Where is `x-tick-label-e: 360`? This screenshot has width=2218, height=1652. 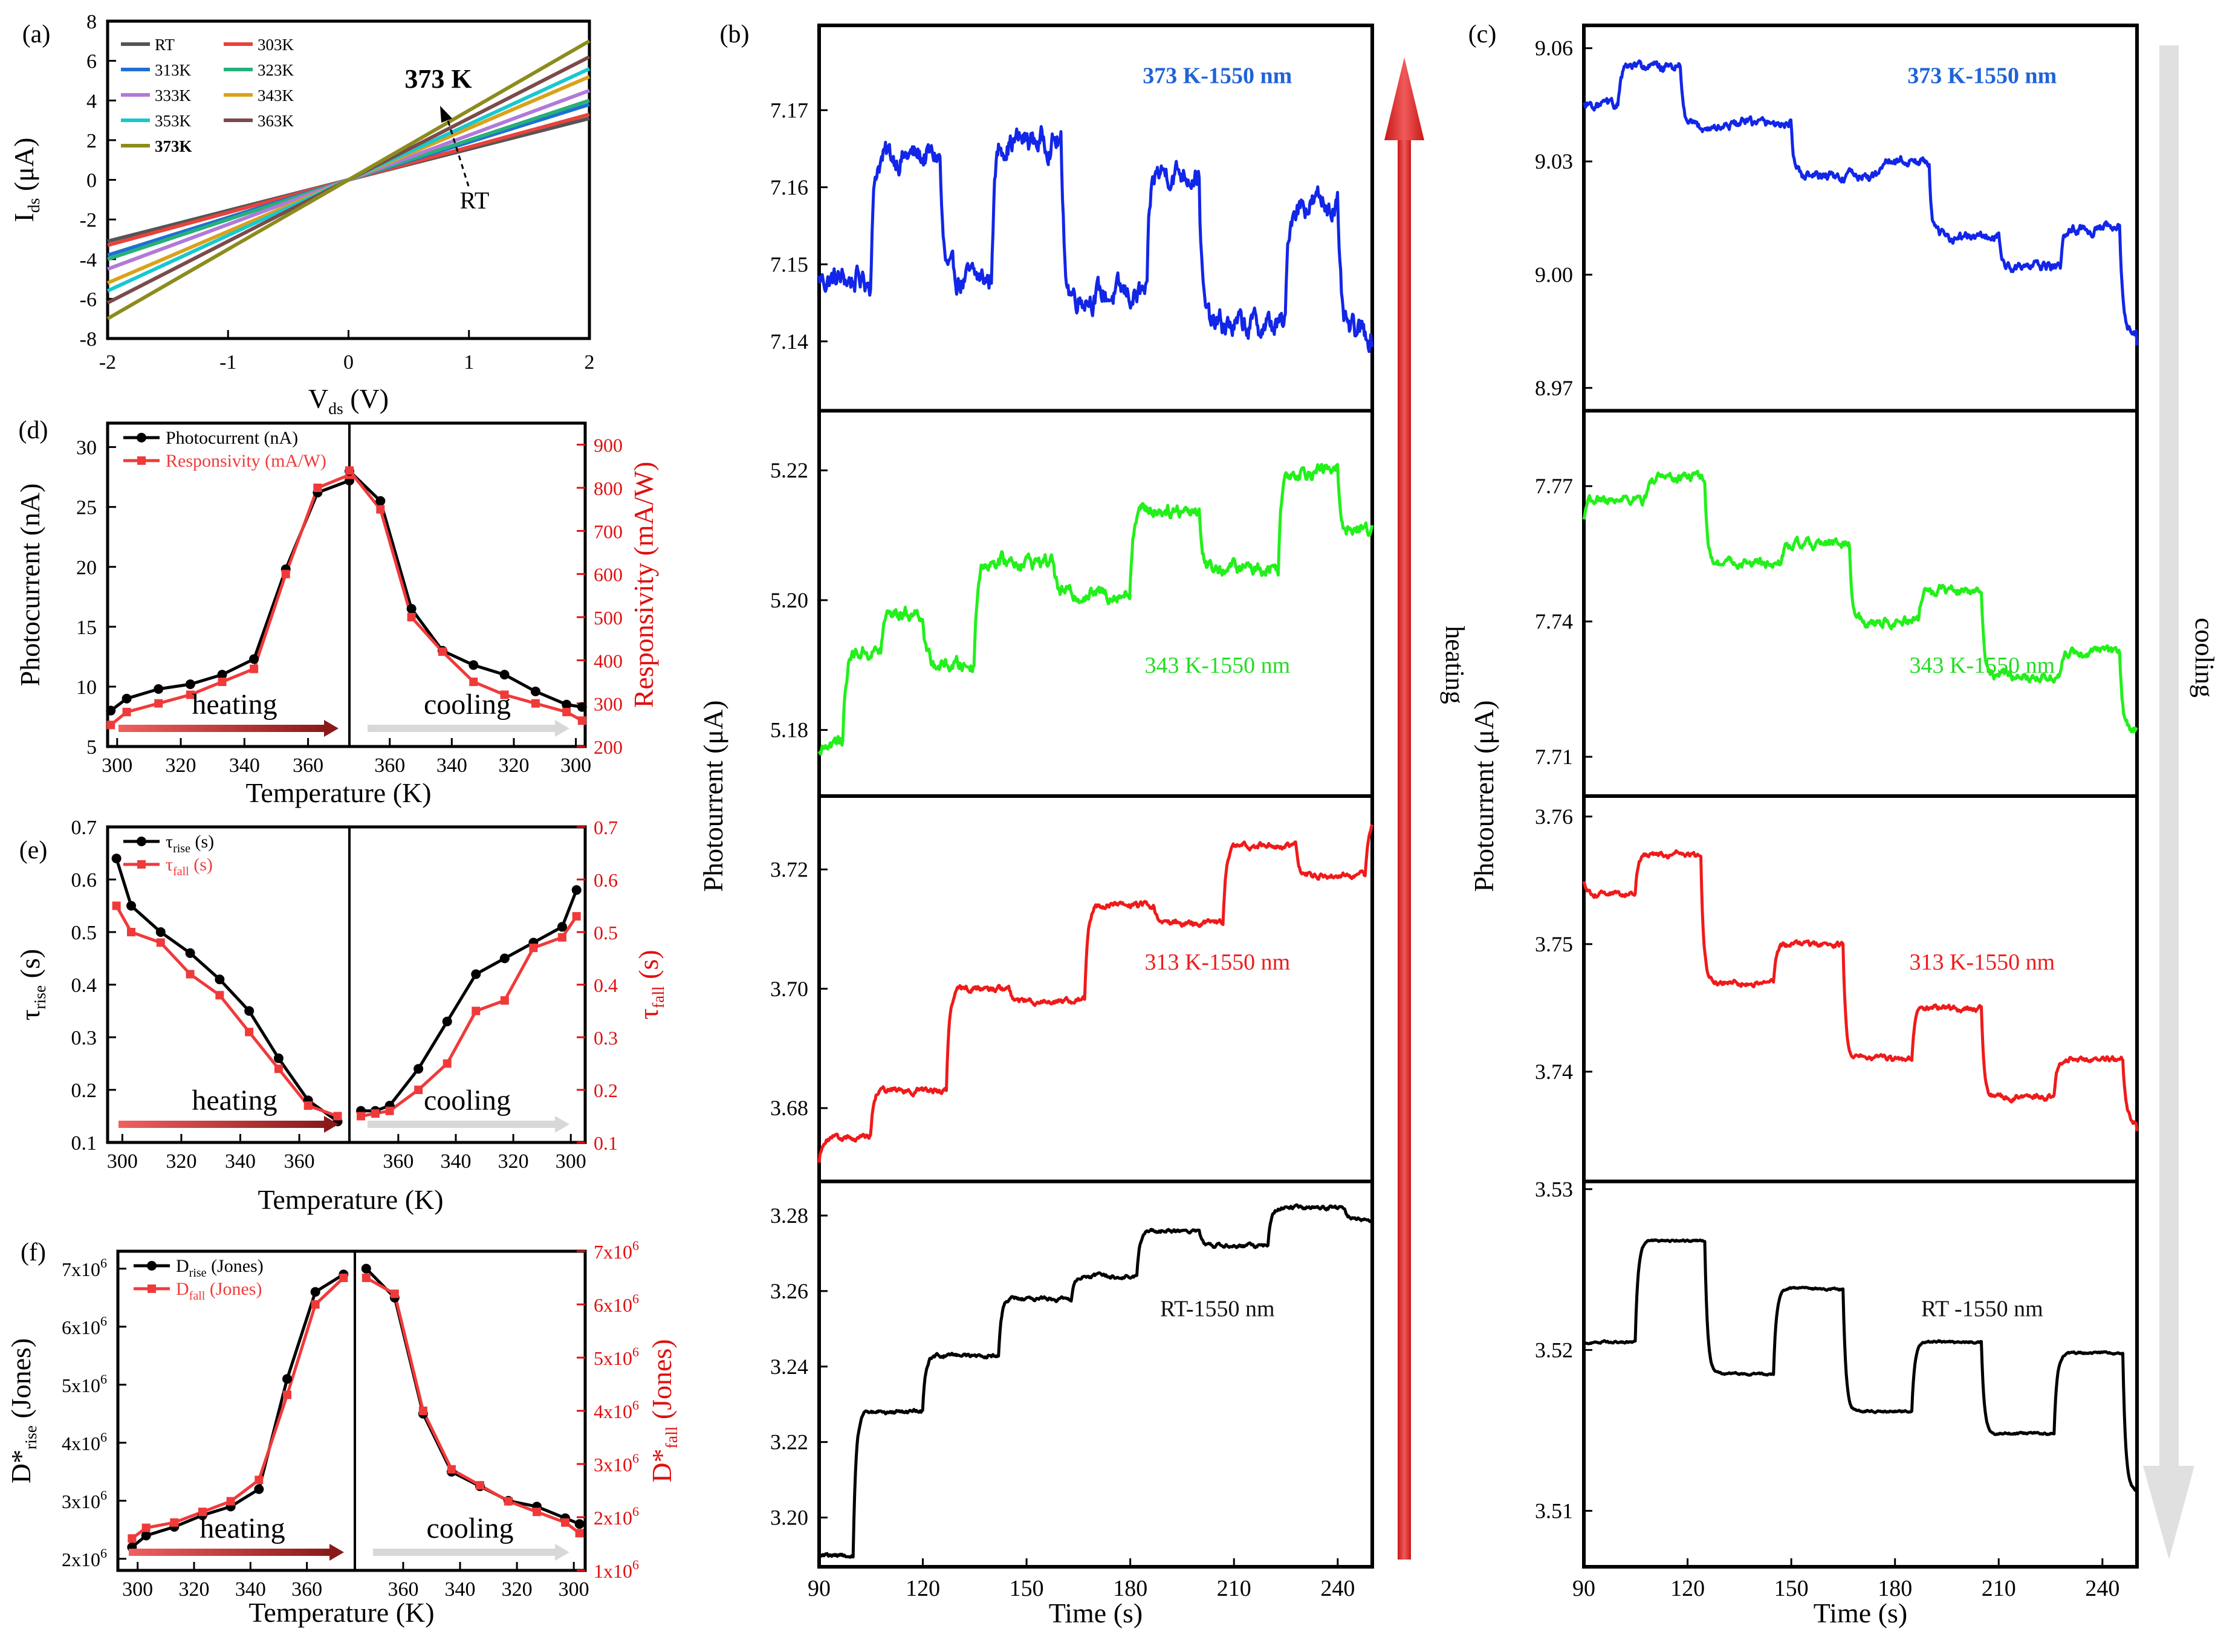
x-tick-label-e: 360 is located at coordinates (398, 1162).